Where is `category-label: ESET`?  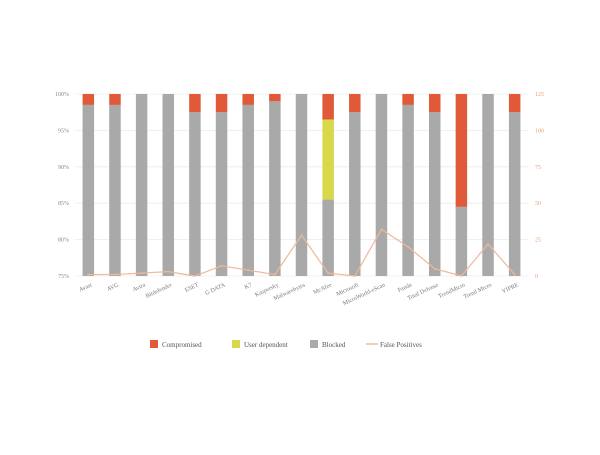 category-label: ESET is located at coordinates (192, 288).